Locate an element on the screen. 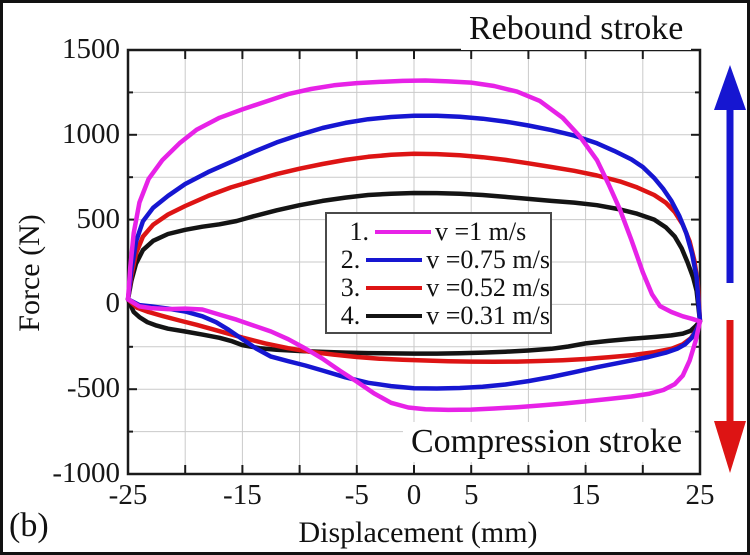 The image size is (750, 555). rebound-up-arrow-icon is located at coordinates (730, 87).